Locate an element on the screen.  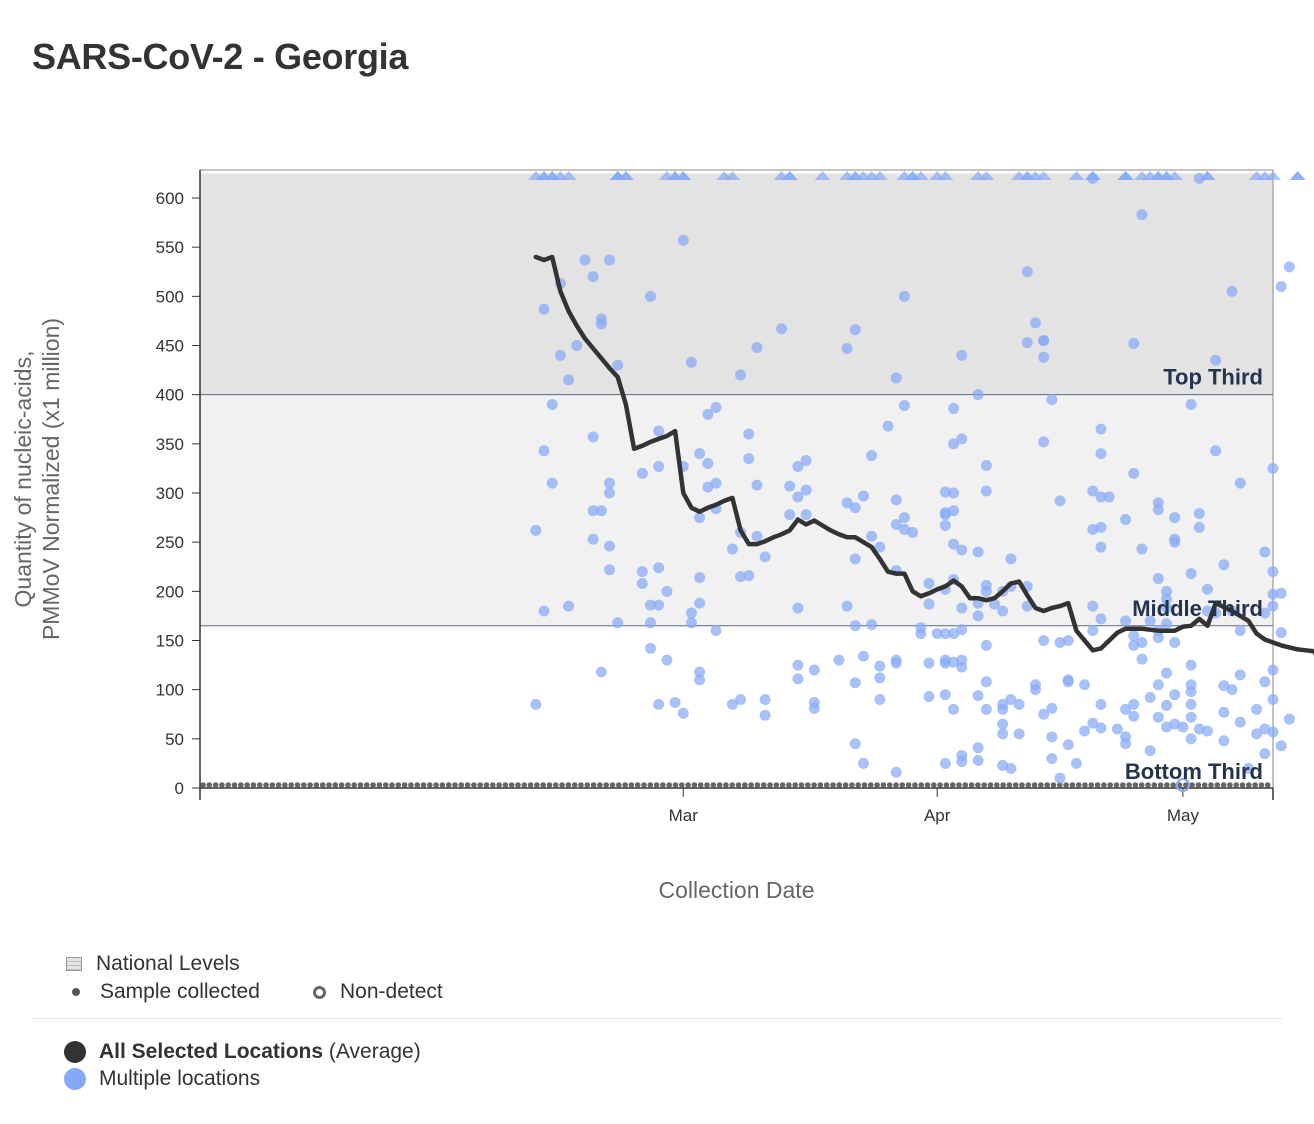
x-tick-label: May is located at coordinates (1183, 815).